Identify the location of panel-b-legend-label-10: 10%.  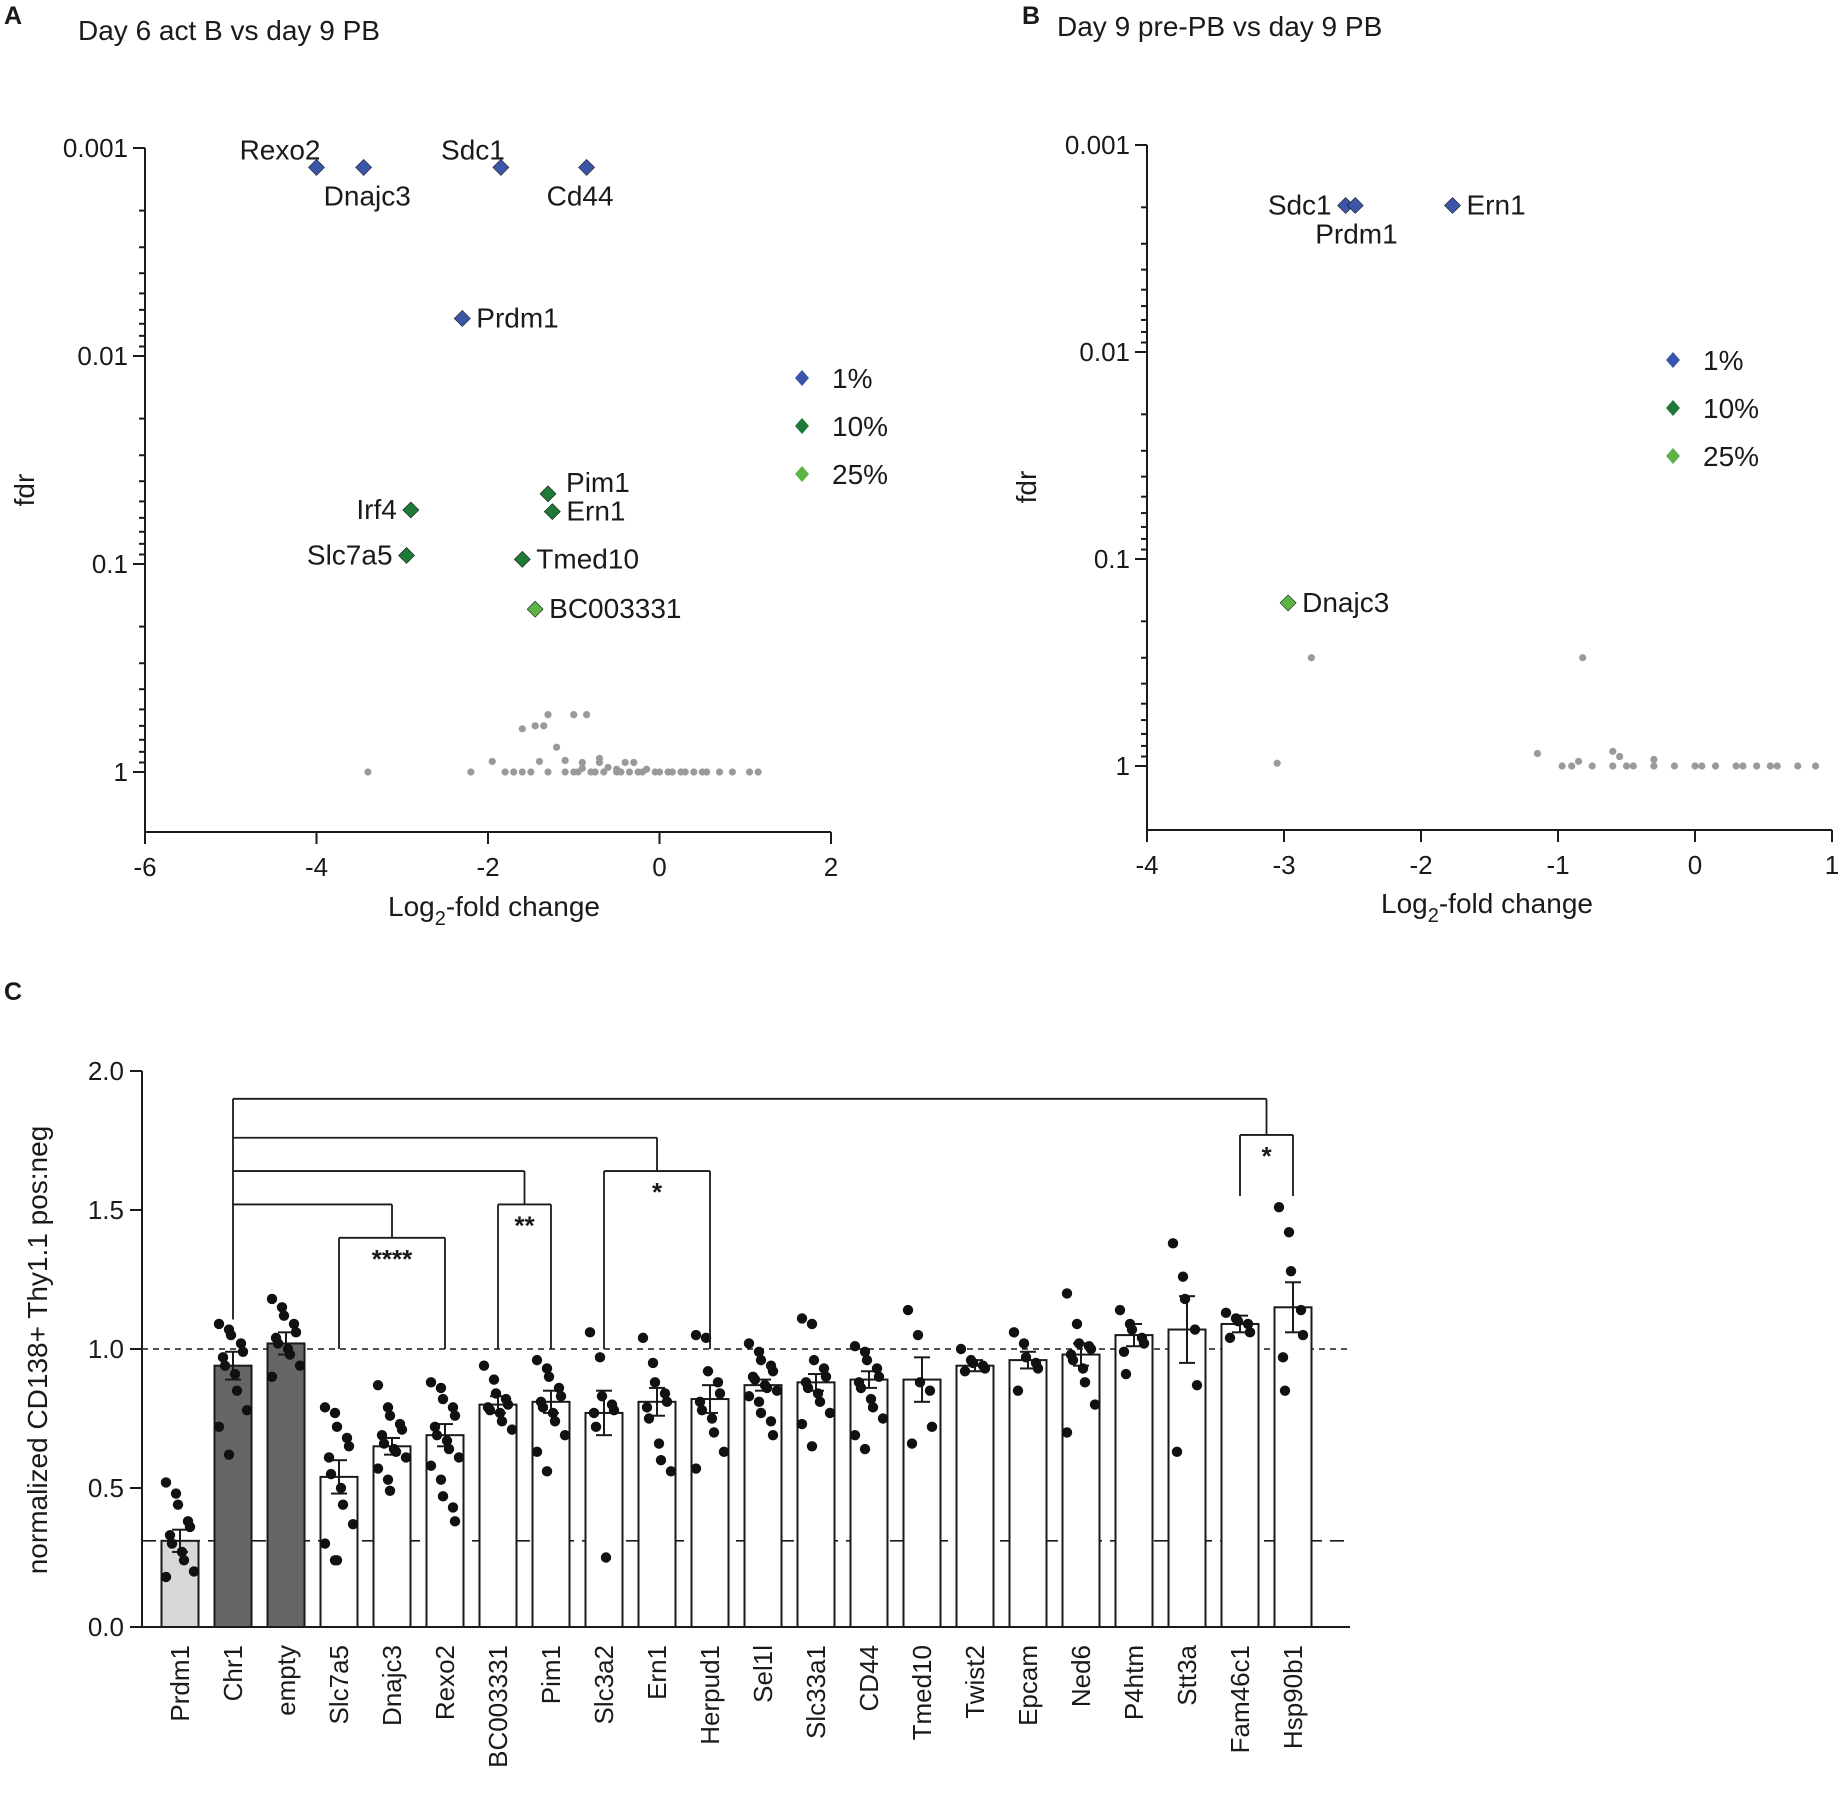
(1731, 408).